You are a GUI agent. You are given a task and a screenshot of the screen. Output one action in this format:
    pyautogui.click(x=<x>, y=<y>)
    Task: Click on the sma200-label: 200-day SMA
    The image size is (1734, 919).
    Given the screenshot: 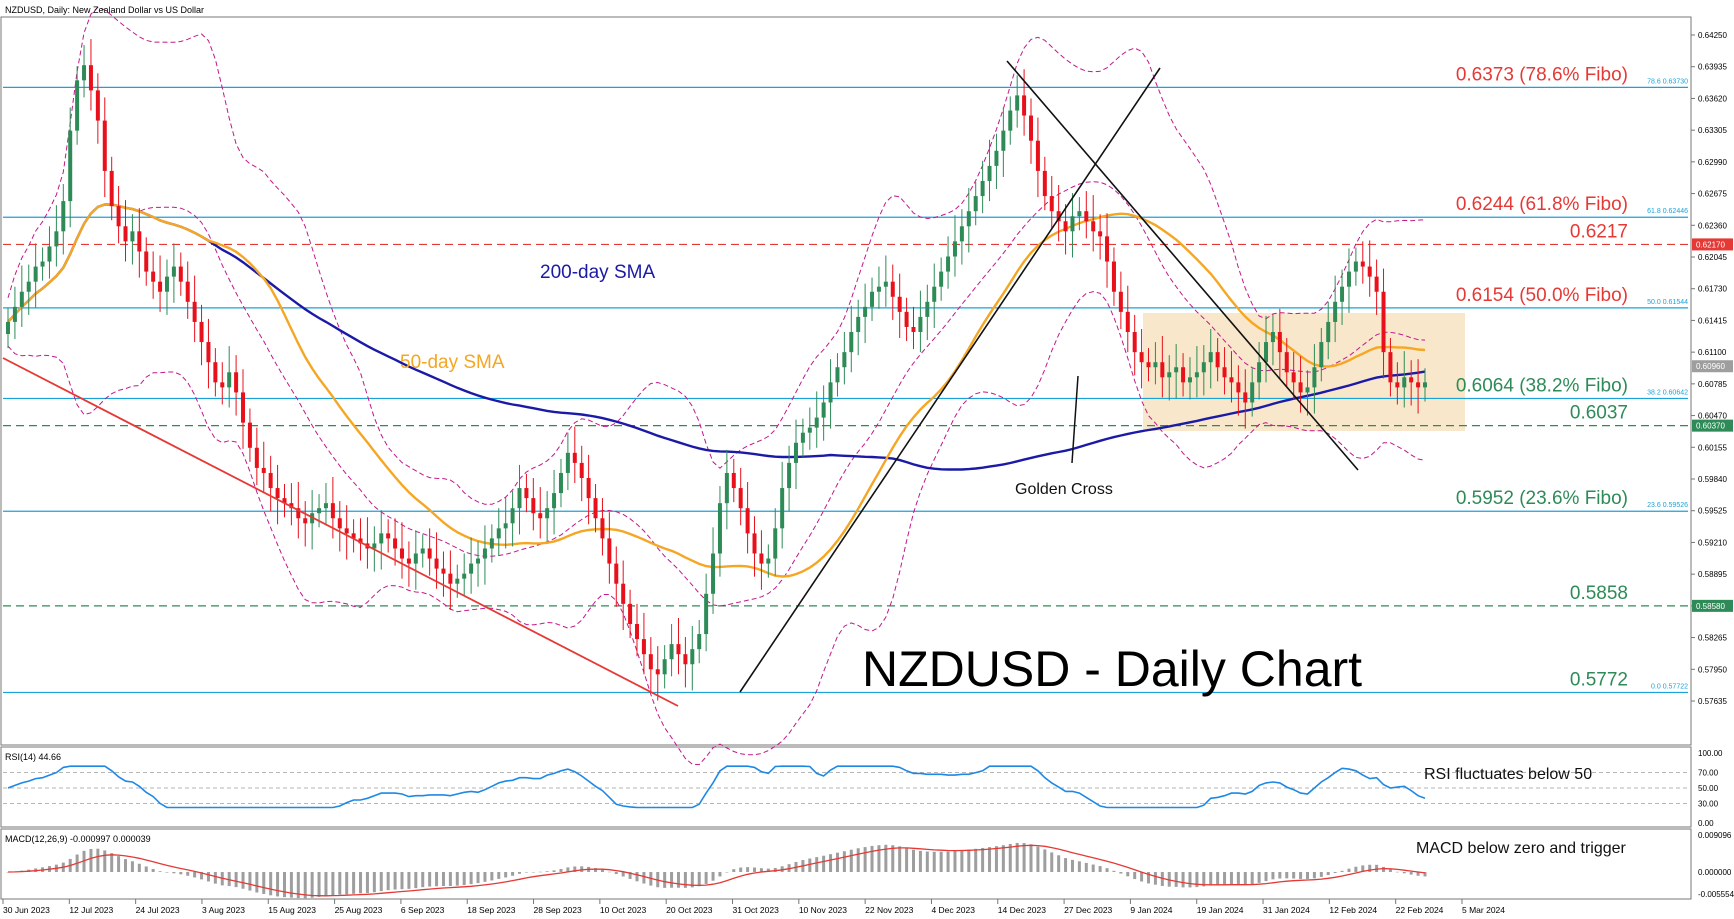 What is the action you would take?
    pyautogui.click(x=597, y=272)
    